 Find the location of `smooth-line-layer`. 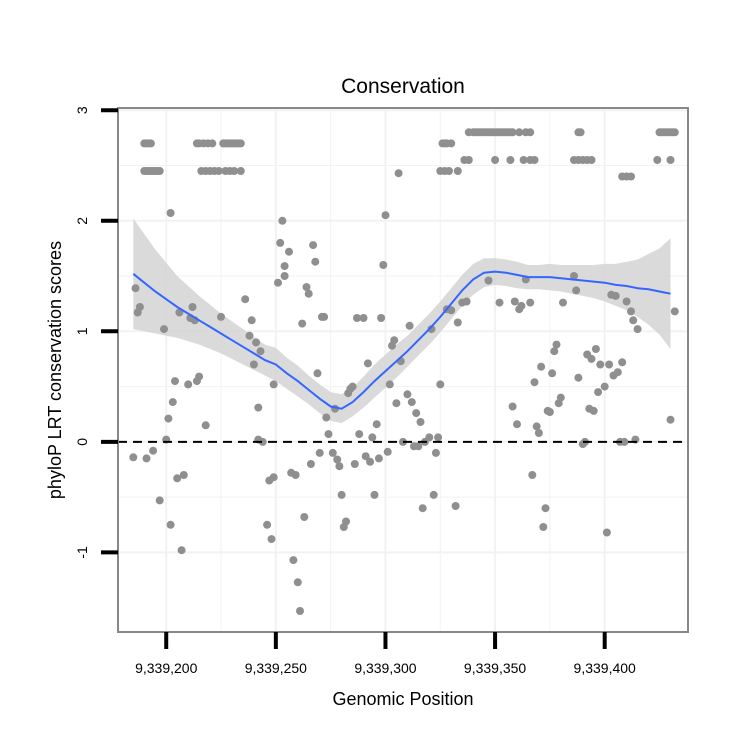

smooth-line-layer is located at coordinates (401, 340).